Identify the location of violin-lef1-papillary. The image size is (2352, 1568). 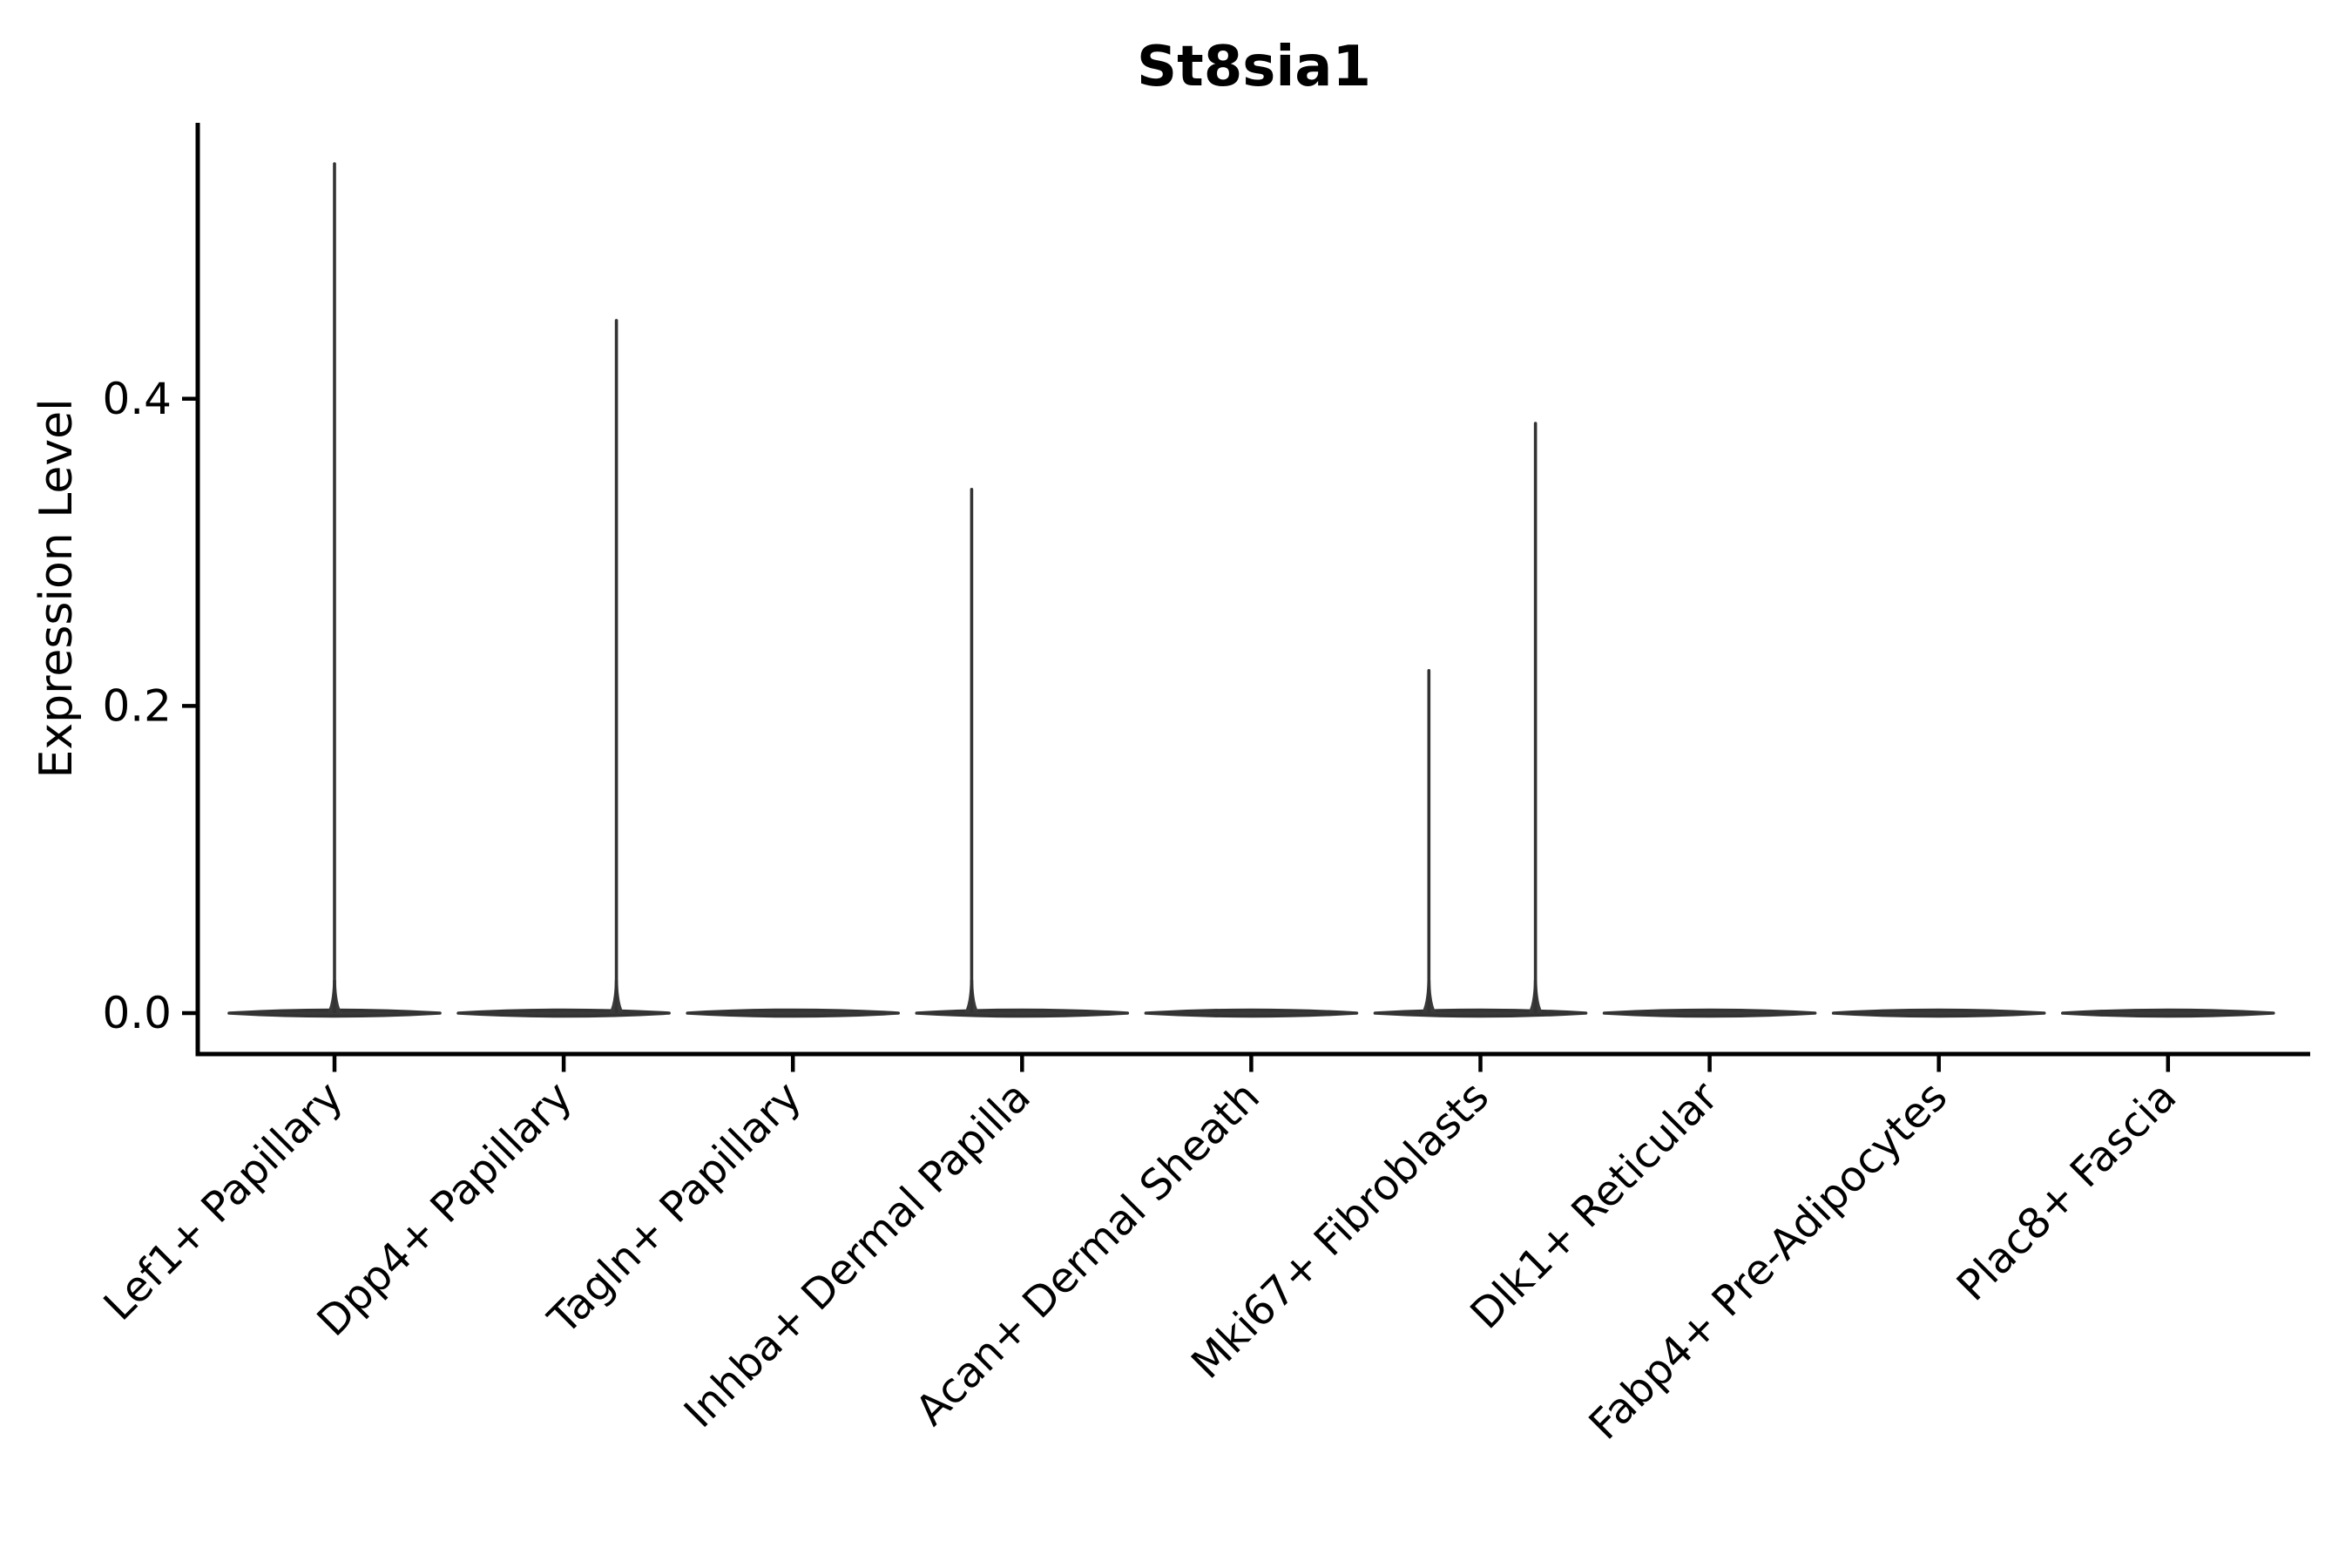
(334, 590).